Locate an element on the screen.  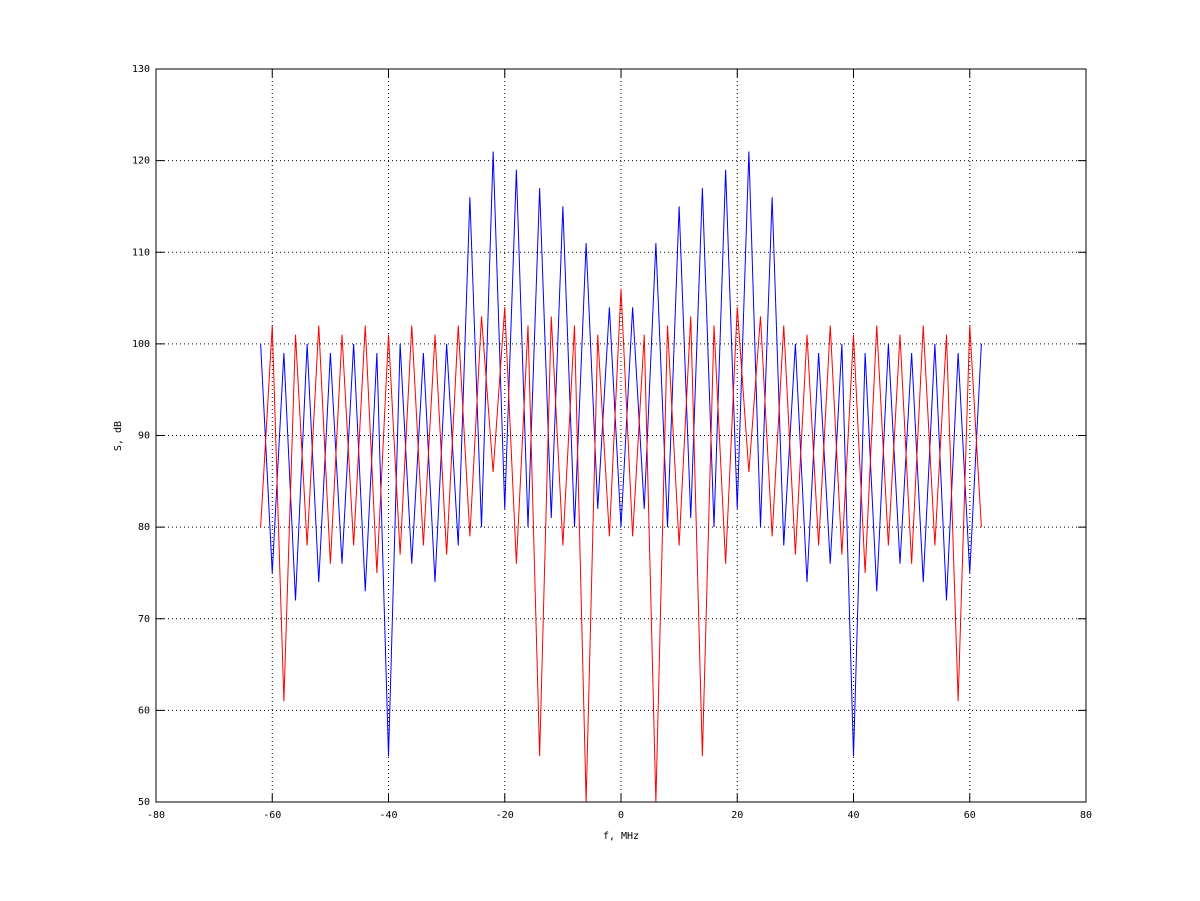
x-tick-label: 0 is located at coordinates (621, 815).